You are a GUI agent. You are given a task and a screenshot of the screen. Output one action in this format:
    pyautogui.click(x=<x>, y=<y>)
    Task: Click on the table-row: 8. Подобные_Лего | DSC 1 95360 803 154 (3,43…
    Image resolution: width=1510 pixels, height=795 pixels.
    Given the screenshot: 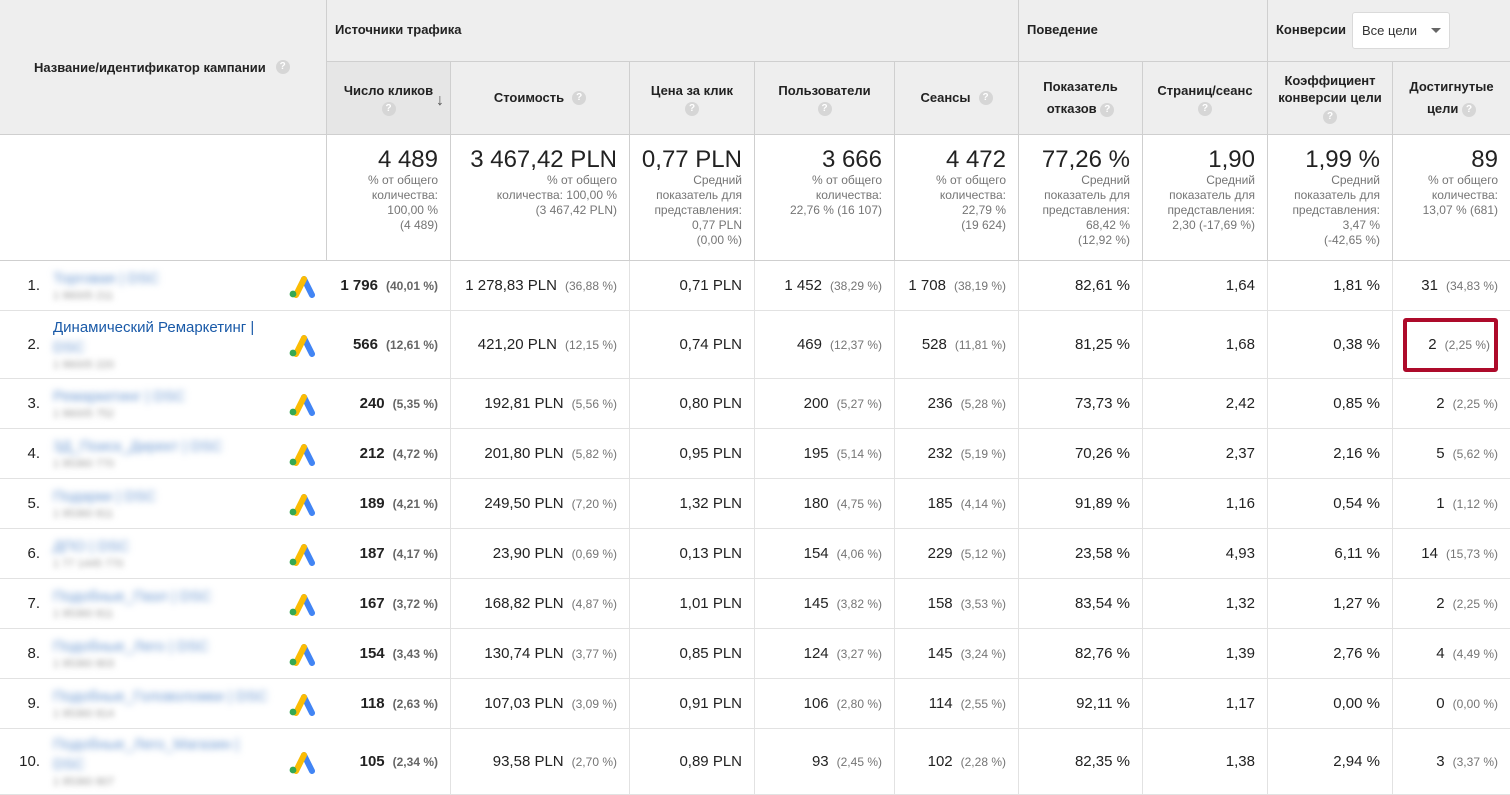 What is the action you would take?
    pyautogui.click(x=755, y=654)
    